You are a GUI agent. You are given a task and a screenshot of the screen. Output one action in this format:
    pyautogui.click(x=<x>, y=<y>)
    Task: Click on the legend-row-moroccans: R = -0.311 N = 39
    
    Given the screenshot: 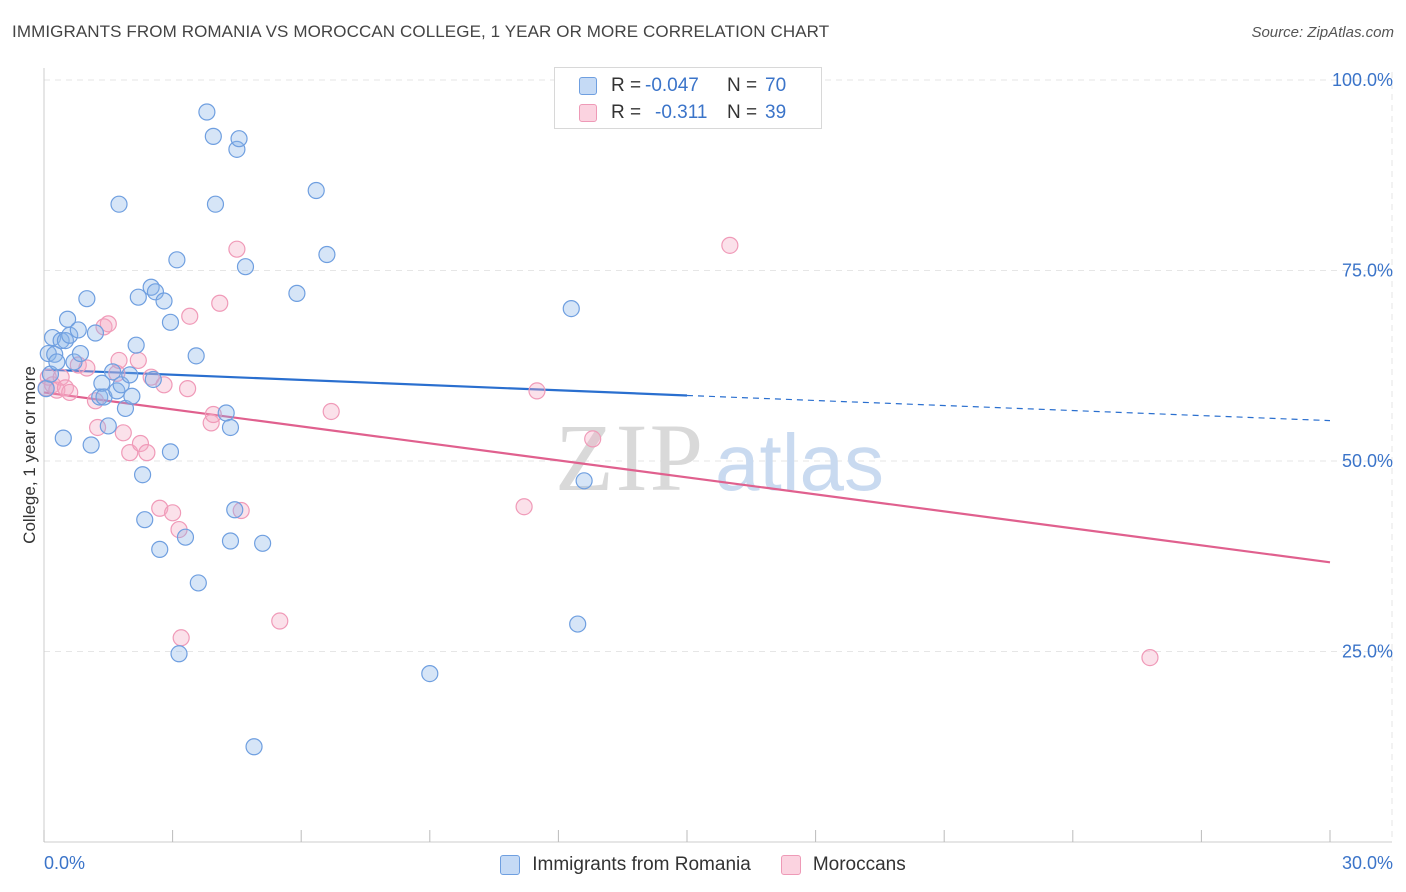 What is the action you would take?
    pyautogui.click(x=682, y=113)
    